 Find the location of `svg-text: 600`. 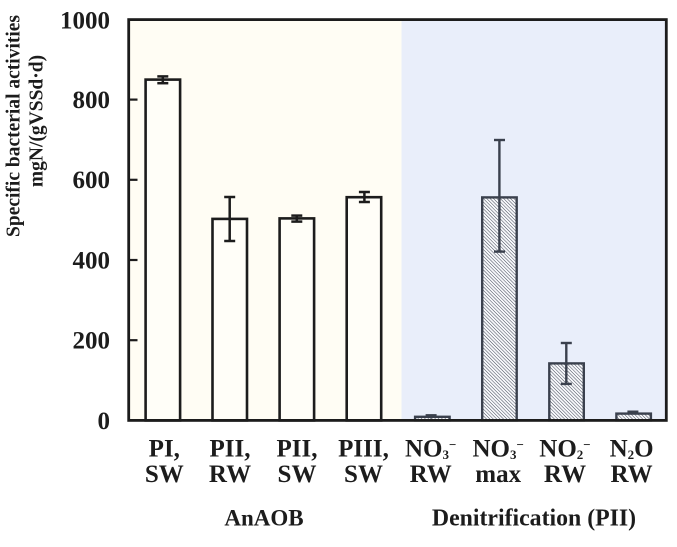

svg-text: 600 is located at coordinates (92, 180).